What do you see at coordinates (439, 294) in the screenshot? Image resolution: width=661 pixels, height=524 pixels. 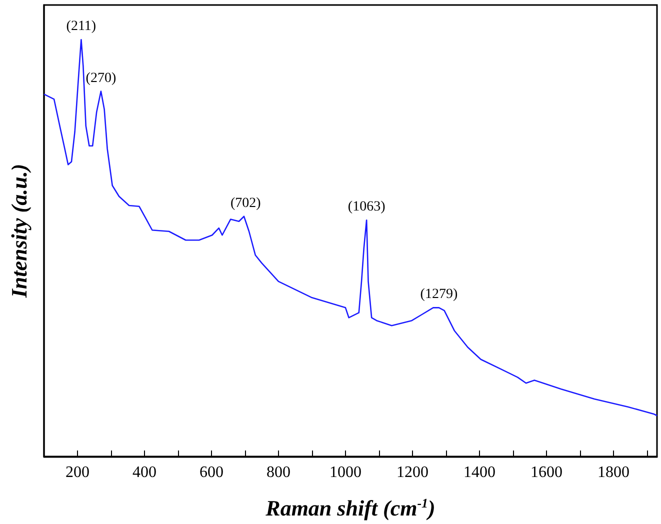 I see `annotation: (1279)` at bounding box center [439, 294].